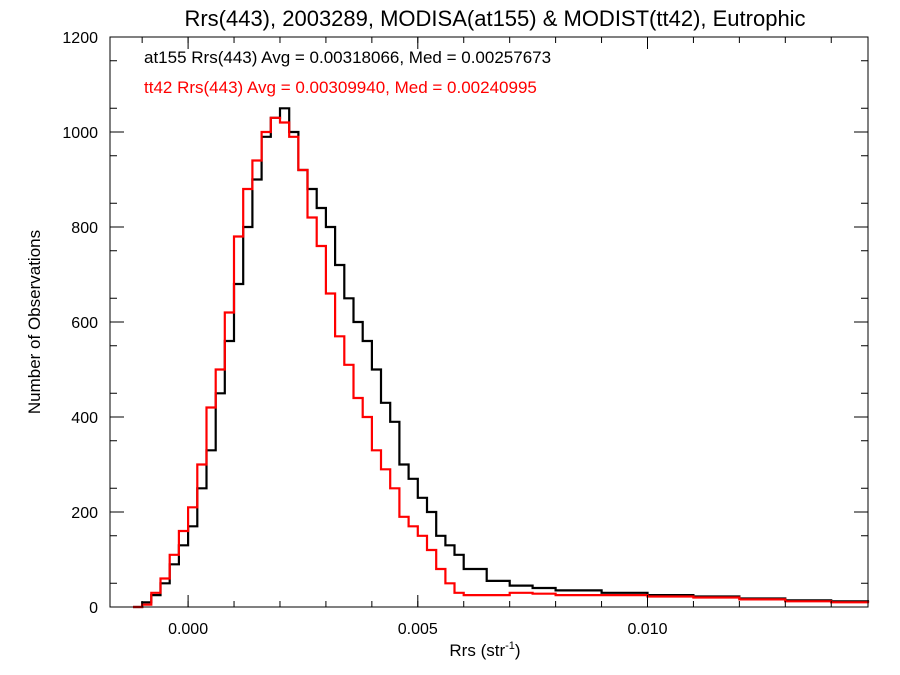 This screenshot has height=675, width=900. Describe the element at coordinates (647, 629) in the screenshot. I see `x-tick-label: 0.010` at that location.